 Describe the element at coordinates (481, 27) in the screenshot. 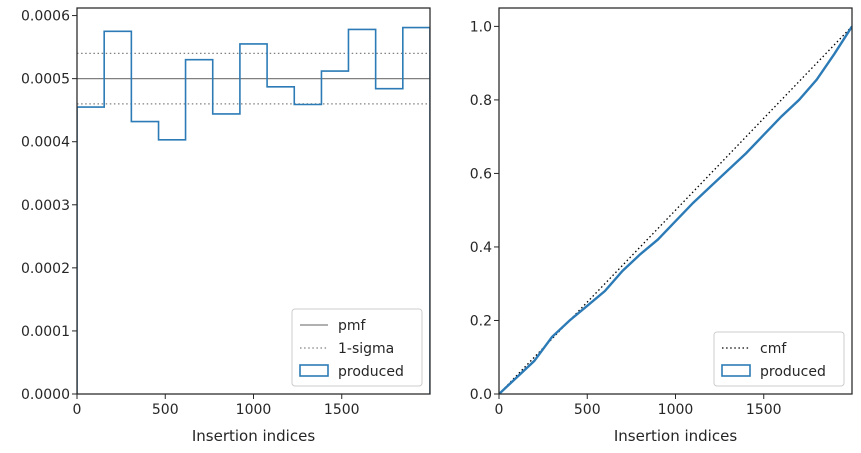

I see `y-tick-label: 1.0` at that location.